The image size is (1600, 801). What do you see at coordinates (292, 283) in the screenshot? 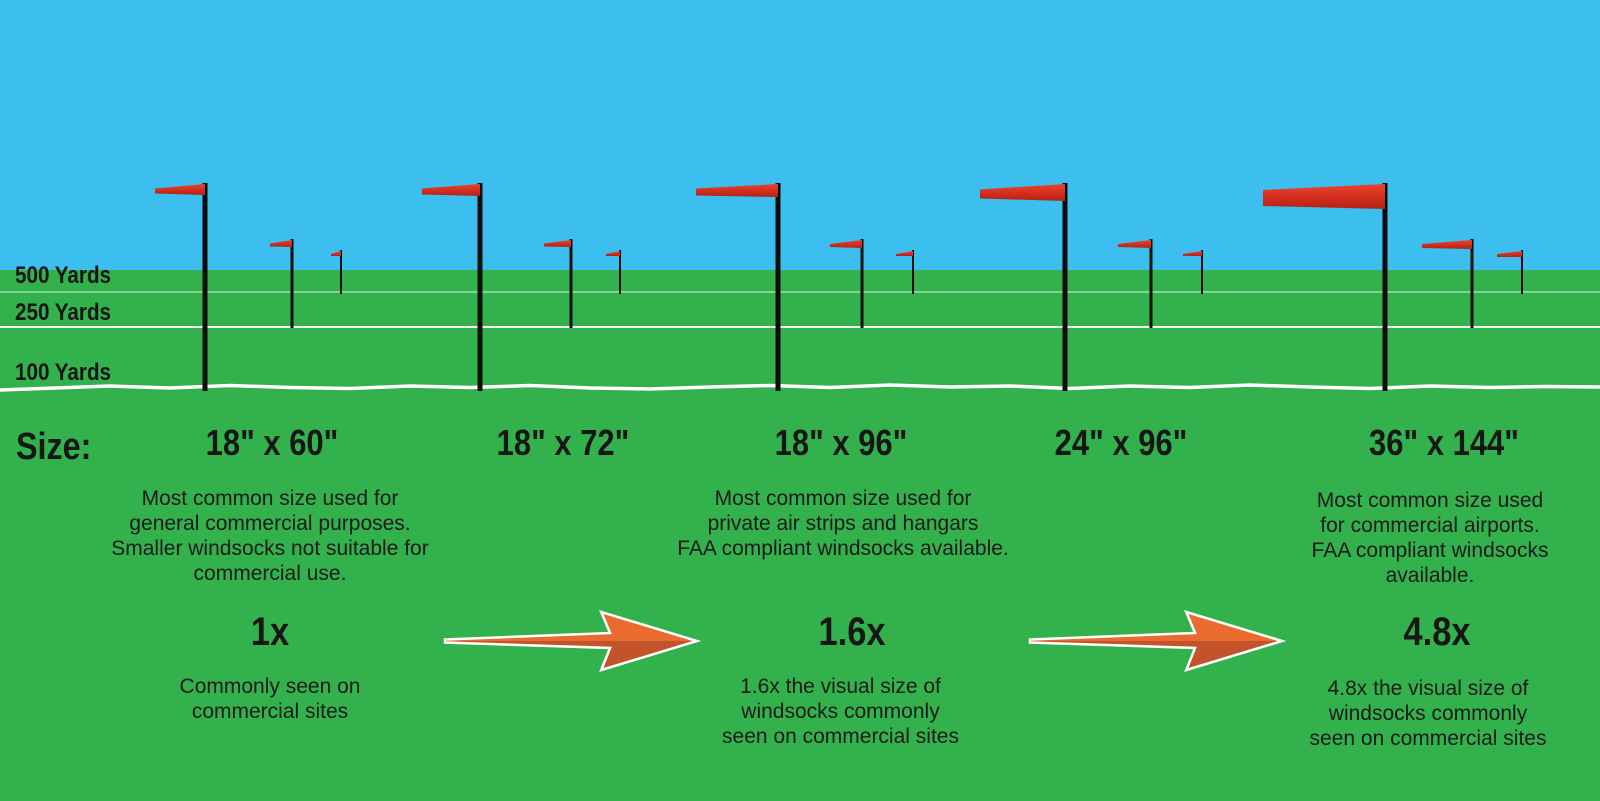
I see `windsock-pole-medium-g1` at bounding box center [292, 283].